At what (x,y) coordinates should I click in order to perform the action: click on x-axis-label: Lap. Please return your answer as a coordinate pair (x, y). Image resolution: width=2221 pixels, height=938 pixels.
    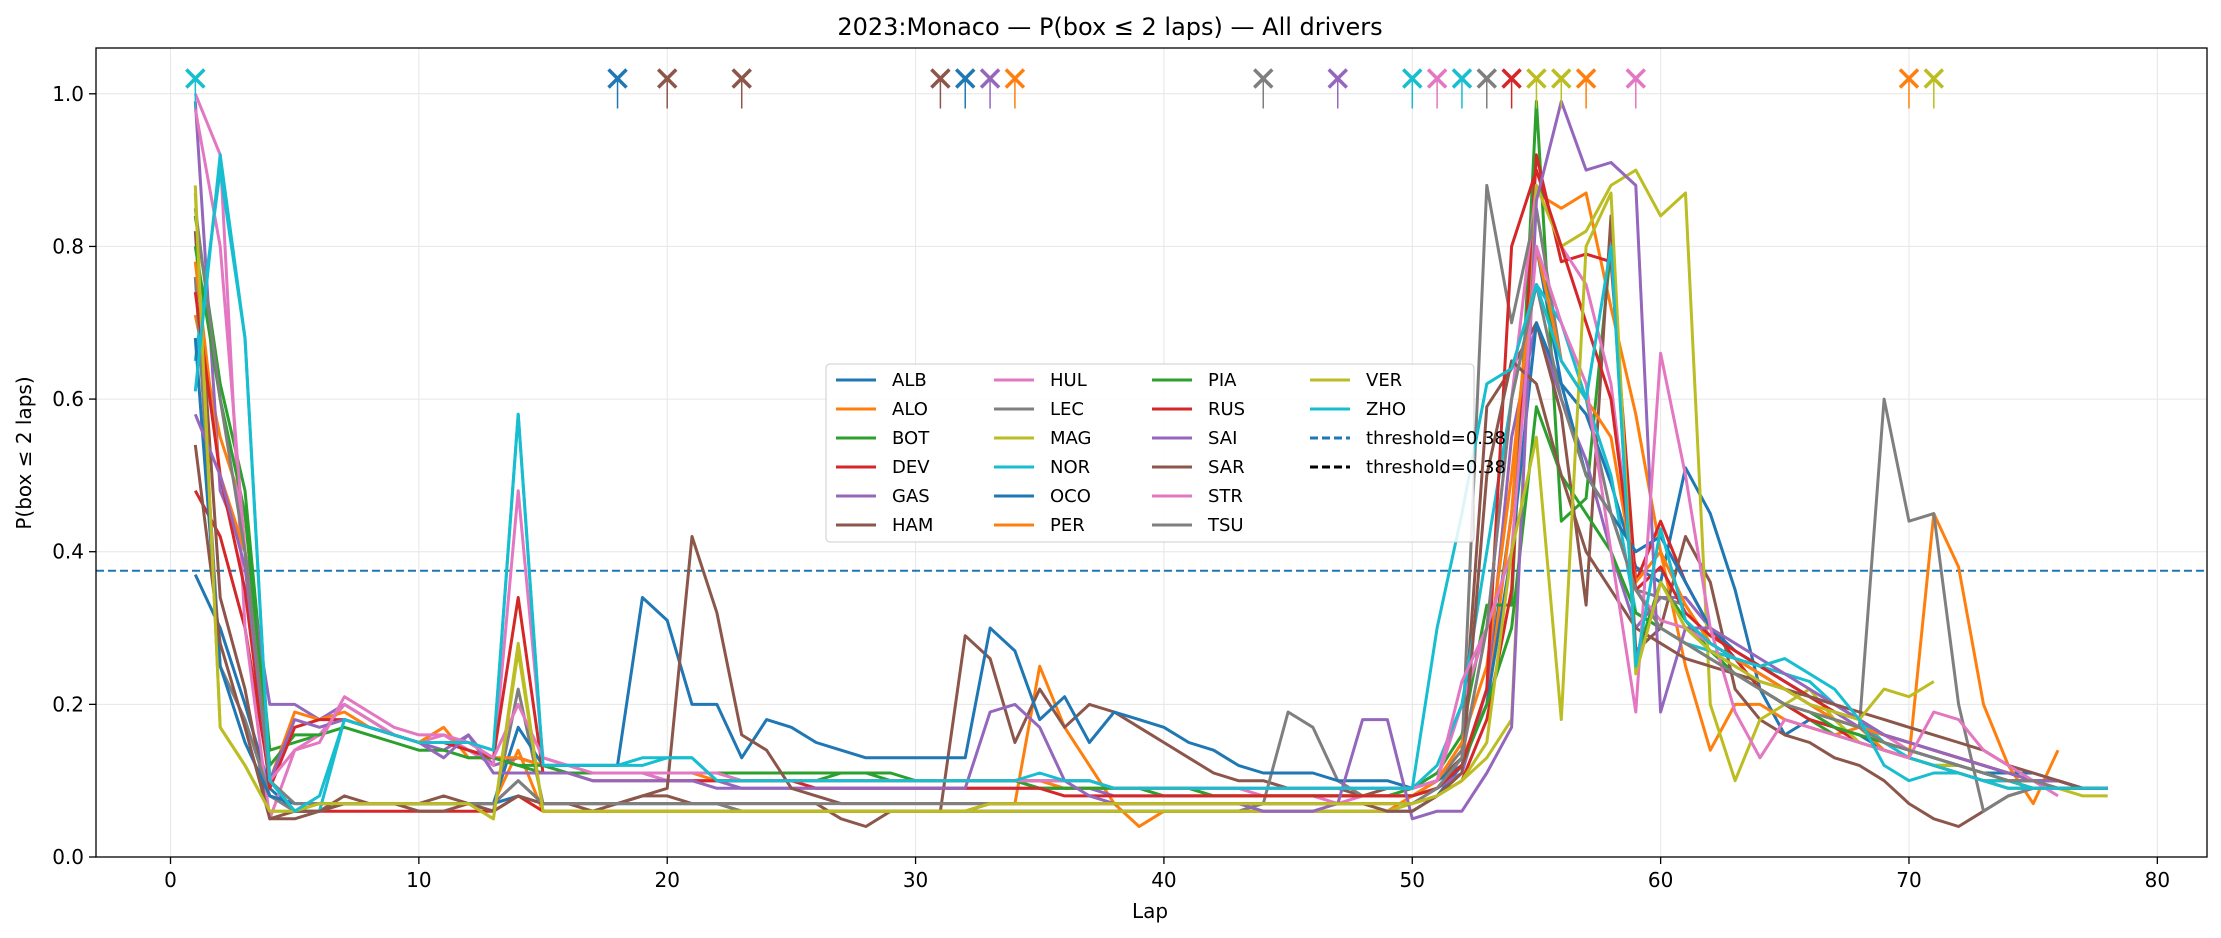
    Looking at the image, I should click on (1150, 911).